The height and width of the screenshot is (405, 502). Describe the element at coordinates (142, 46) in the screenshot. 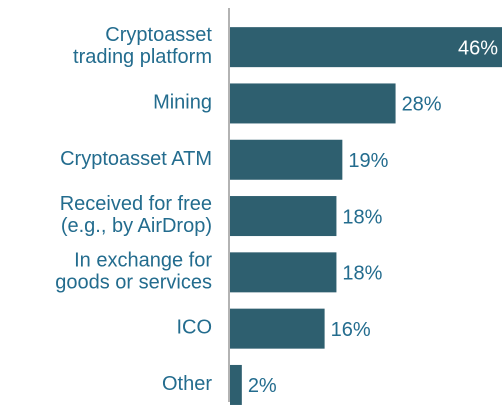

I see `category-label: Cryptoasset trading platform` at that location.